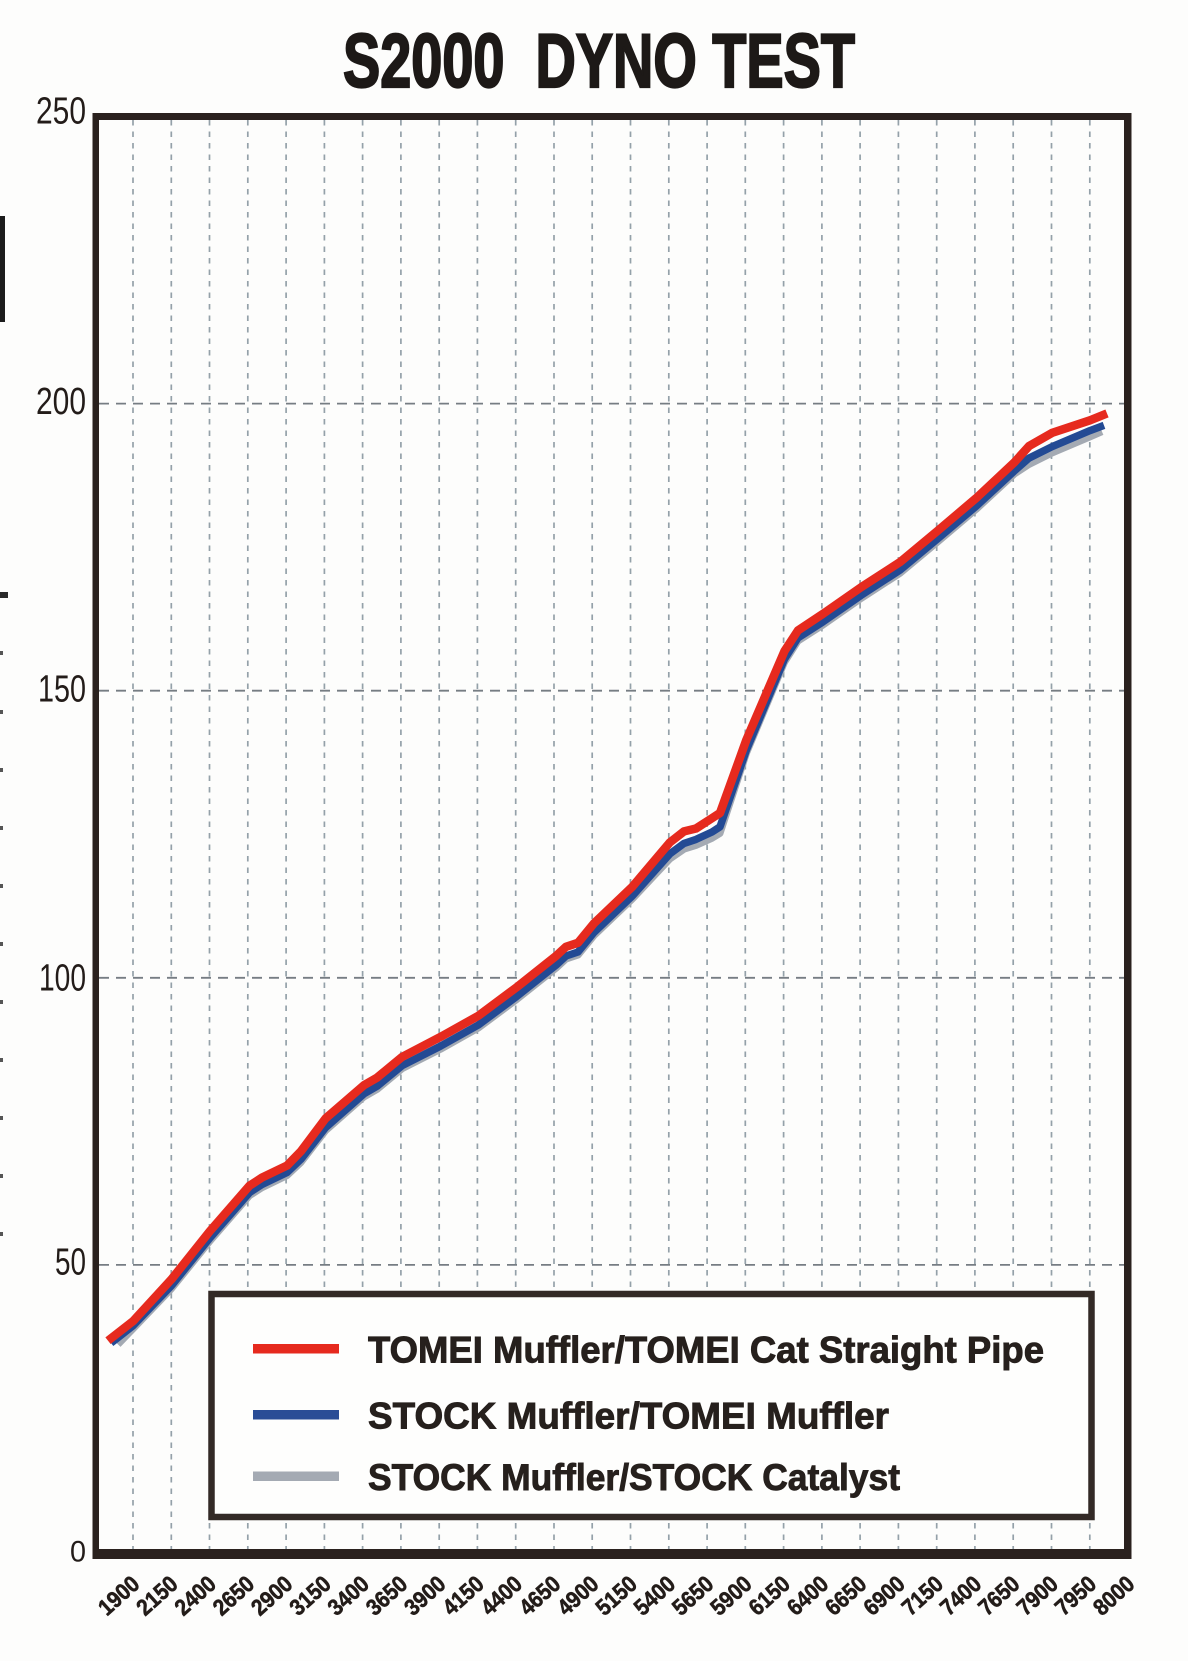 This screenshot has height=1661, width=1188. What do you see at coordinates (62, 979) in the screenshot?
I see `svg-text: 100` at bounding box center [62, 979].